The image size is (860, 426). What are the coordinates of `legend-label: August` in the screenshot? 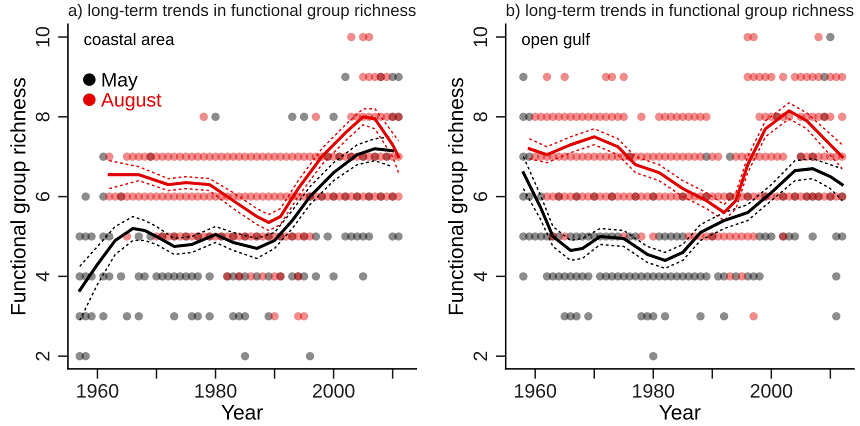 It's located at (131, 102).